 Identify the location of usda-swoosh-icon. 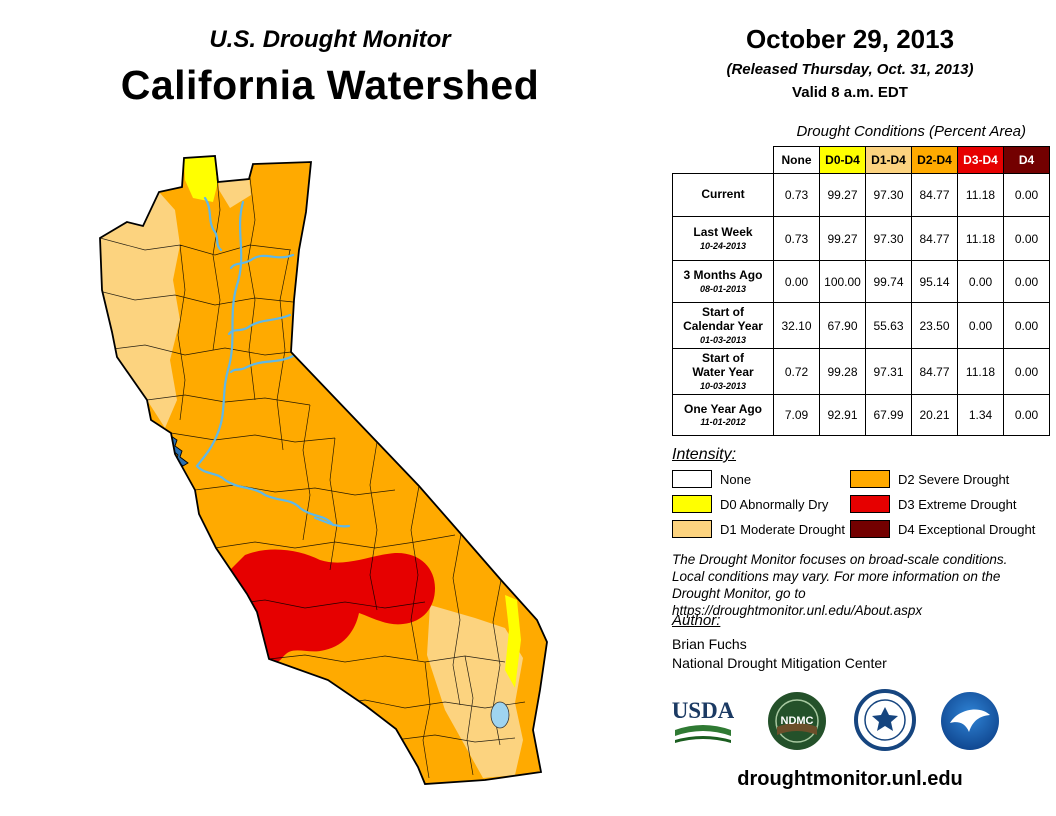
(703, 730).